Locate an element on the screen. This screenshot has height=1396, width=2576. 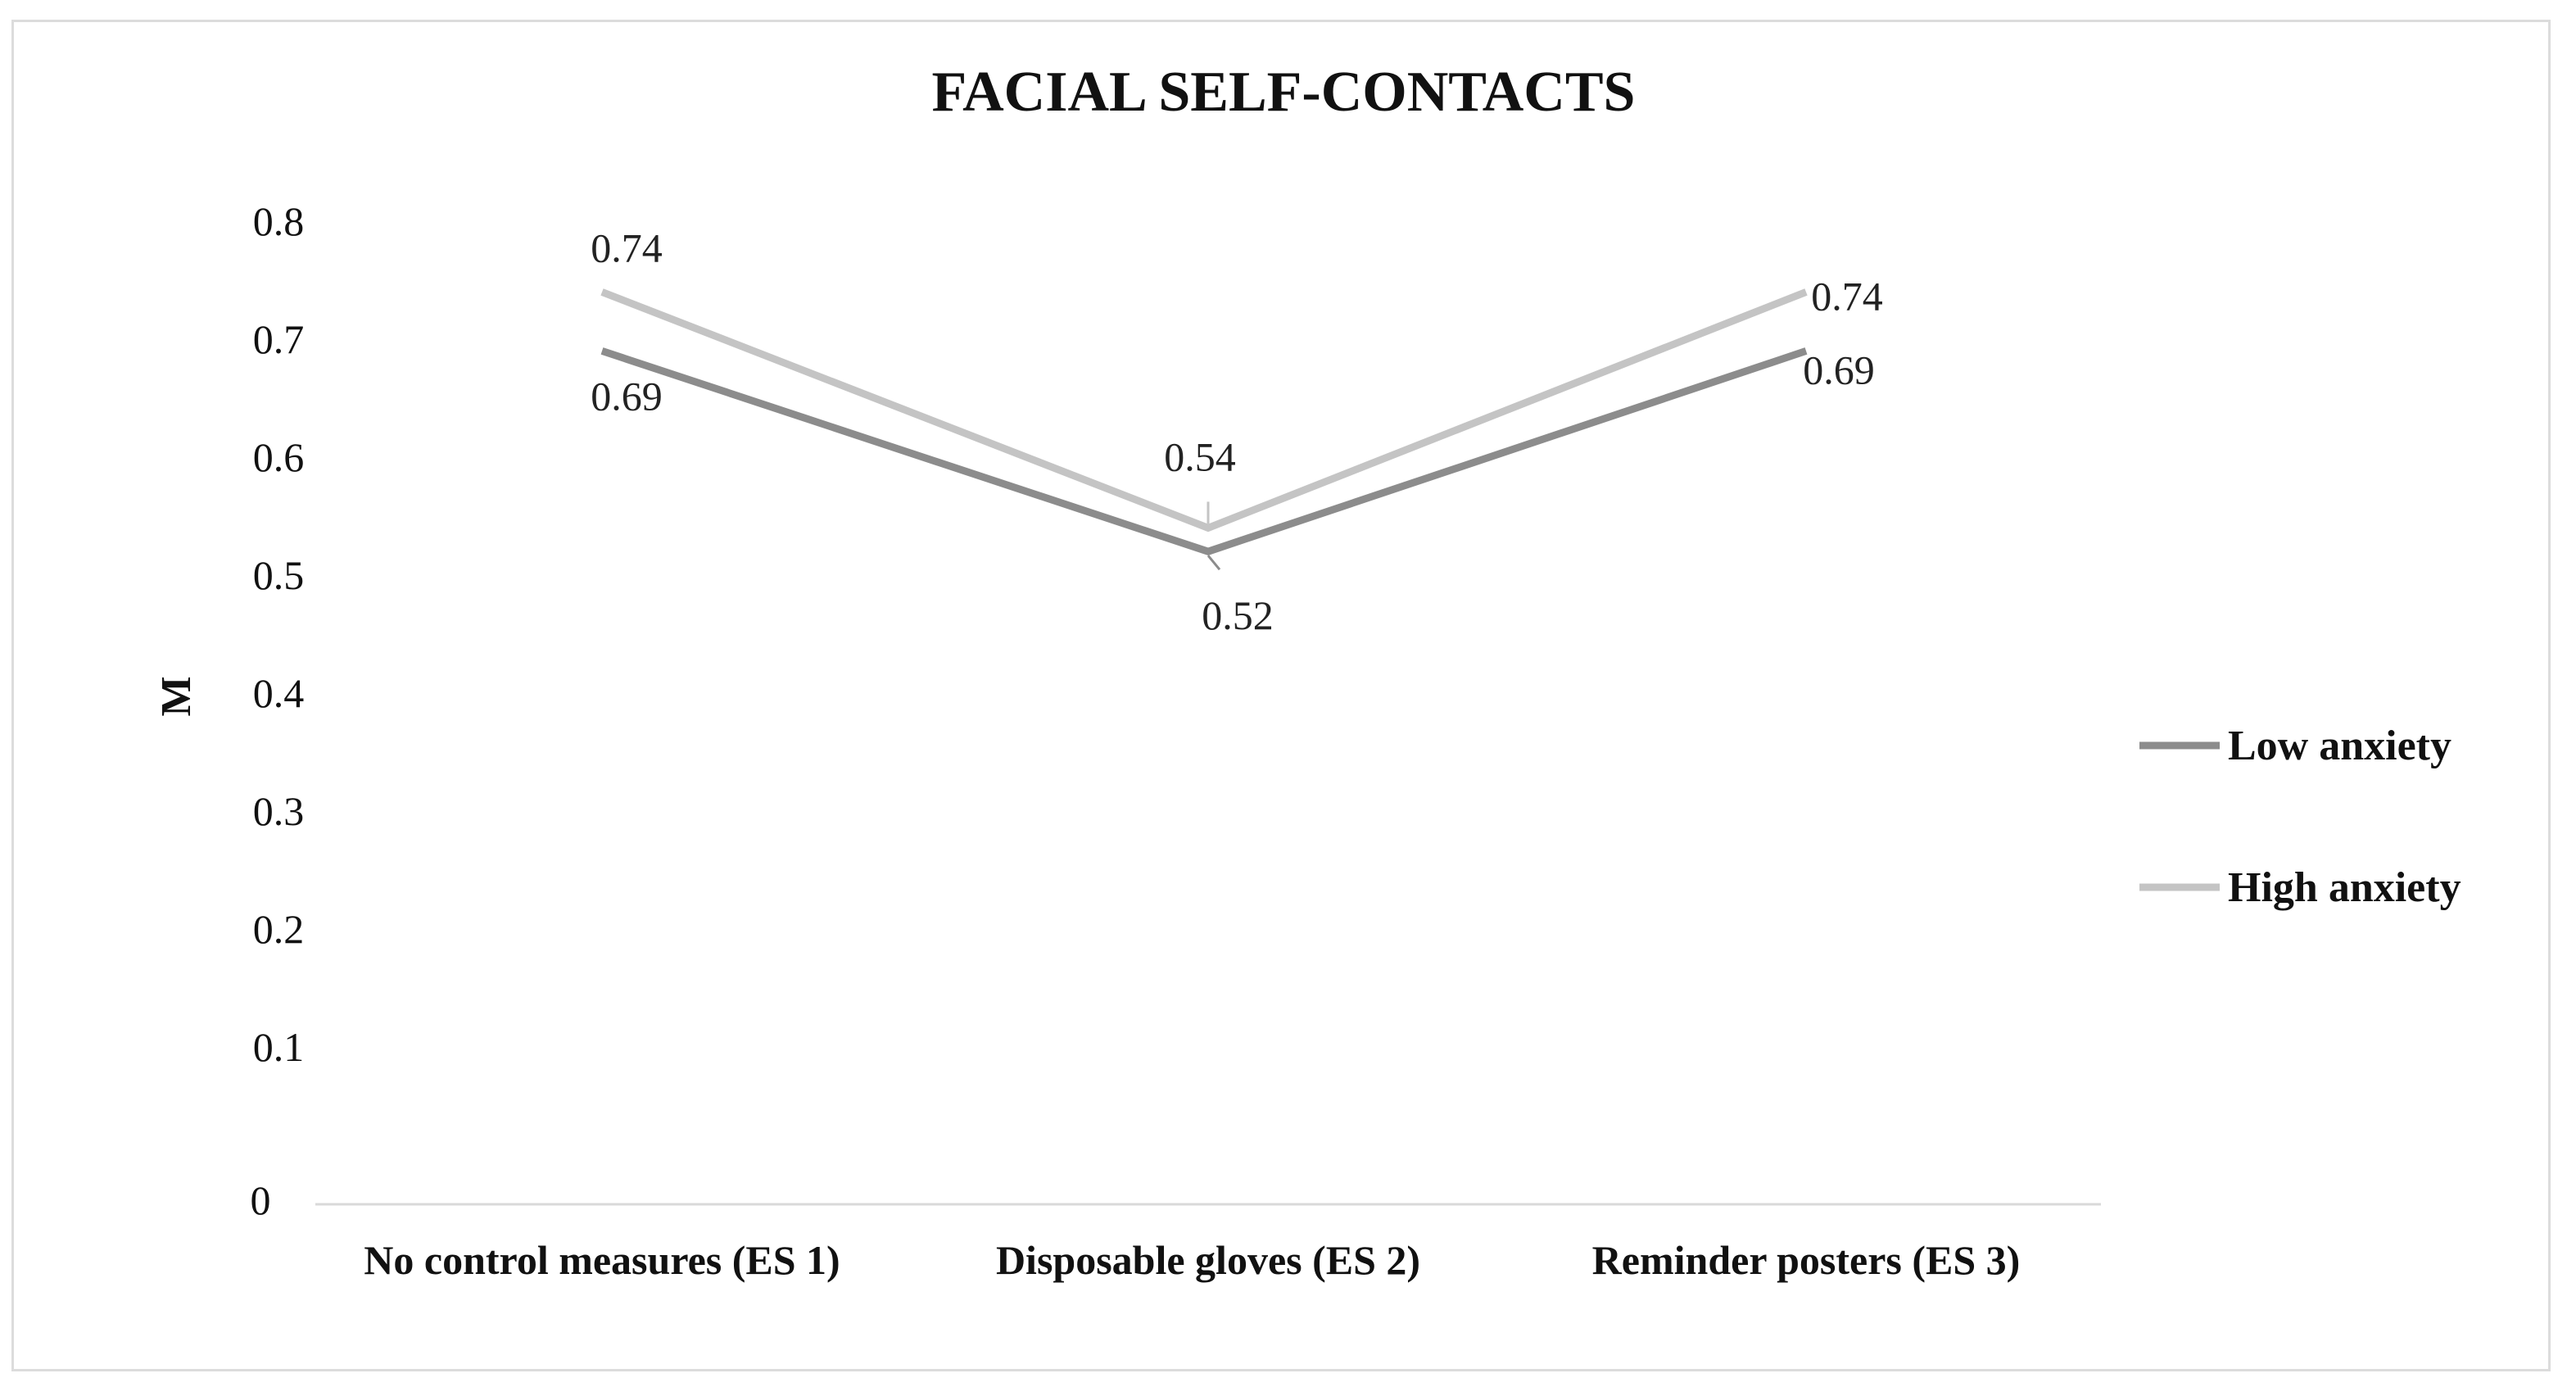
x-category-label: Reminder posters (ES 3) is located at coordinates (1806, 1260).